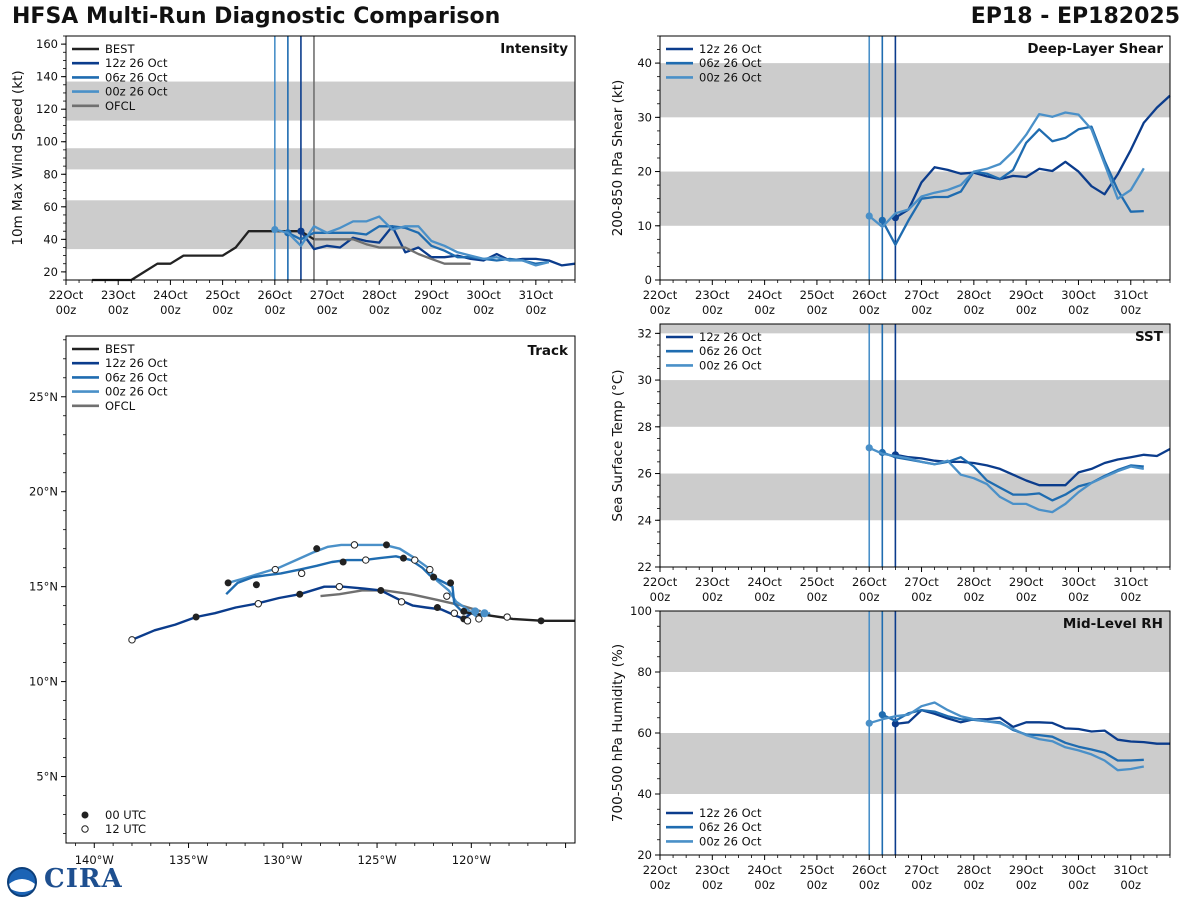 The height and width of the screenshot is (902, 1200). What do you see at coordinates (915, 445) in the screenshot?
I see `sst-axes-frame` at bounding box center [915, 445].